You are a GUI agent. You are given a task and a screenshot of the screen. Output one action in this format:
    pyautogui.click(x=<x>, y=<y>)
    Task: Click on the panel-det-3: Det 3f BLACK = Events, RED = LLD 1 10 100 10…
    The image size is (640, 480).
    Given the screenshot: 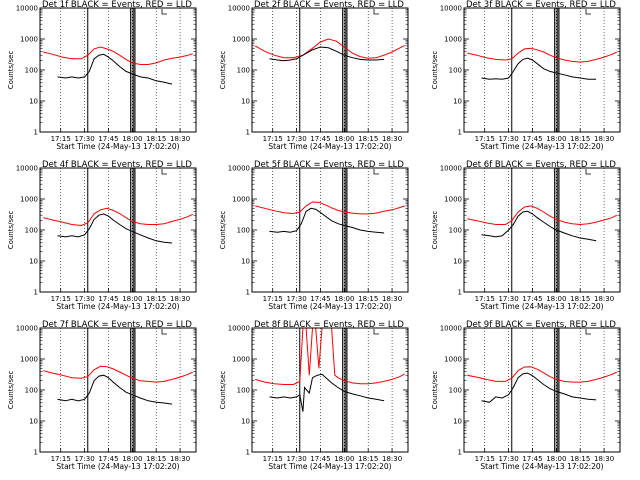 What is the action you would take?
    pyautogui.click(x=526, y=75)
    